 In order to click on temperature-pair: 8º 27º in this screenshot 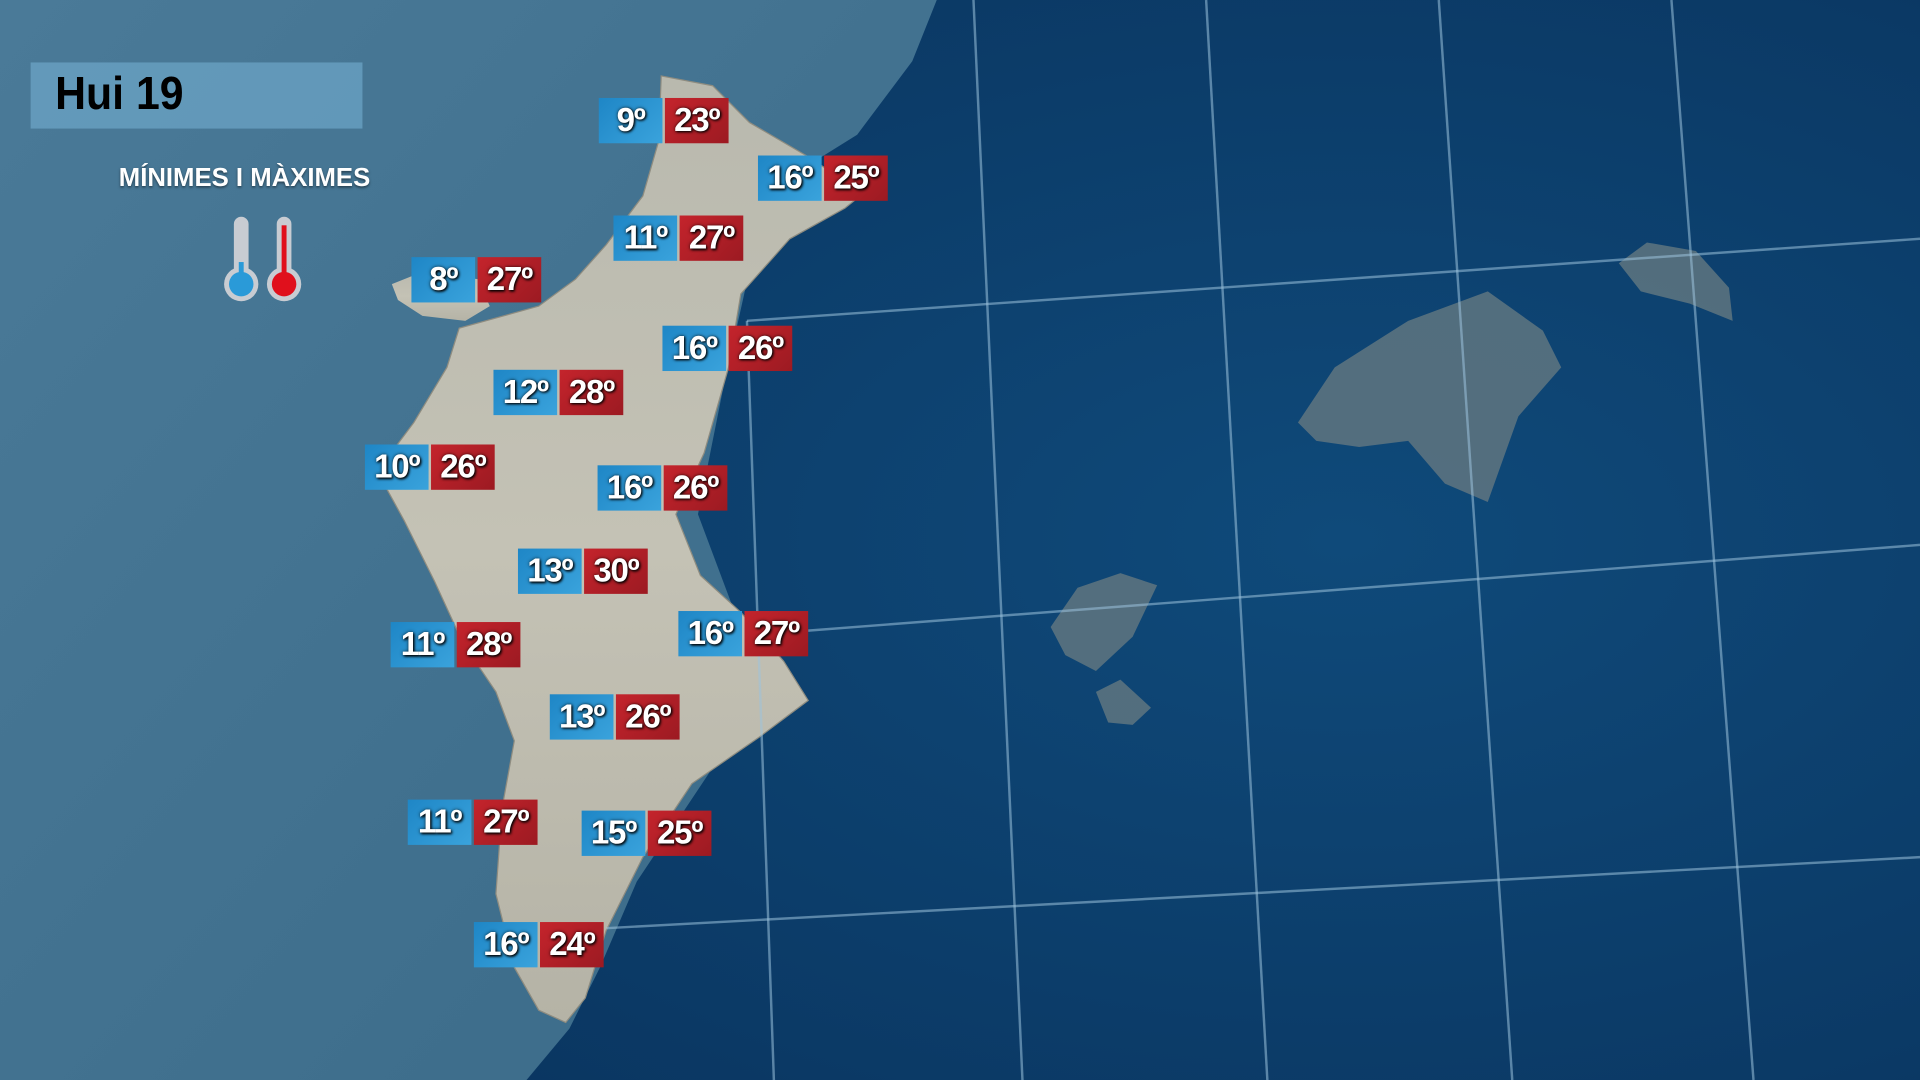, I will do `click(476, 280)`.